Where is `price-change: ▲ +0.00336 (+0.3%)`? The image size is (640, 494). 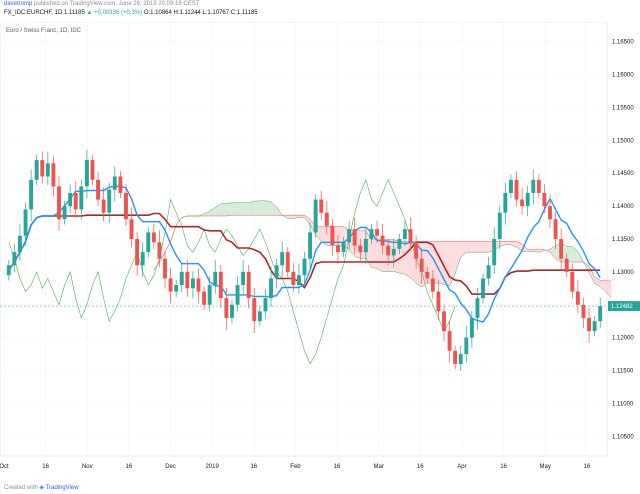 price-change: ▲ +0.00336 (+0.3%) is located at coordinates (114, 13).